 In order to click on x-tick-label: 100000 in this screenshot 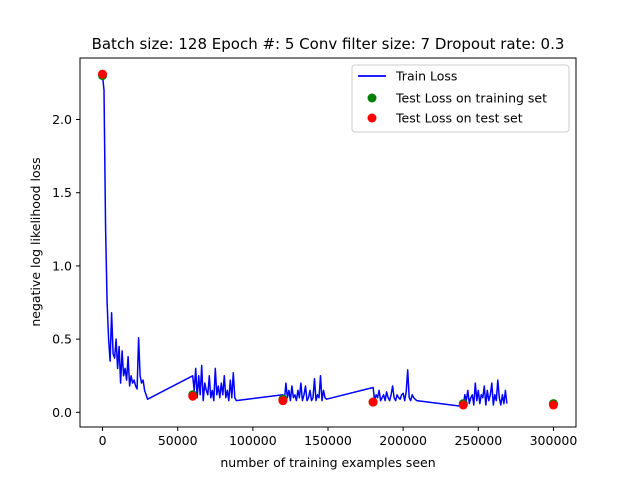, I will do `click(253, 440)`.